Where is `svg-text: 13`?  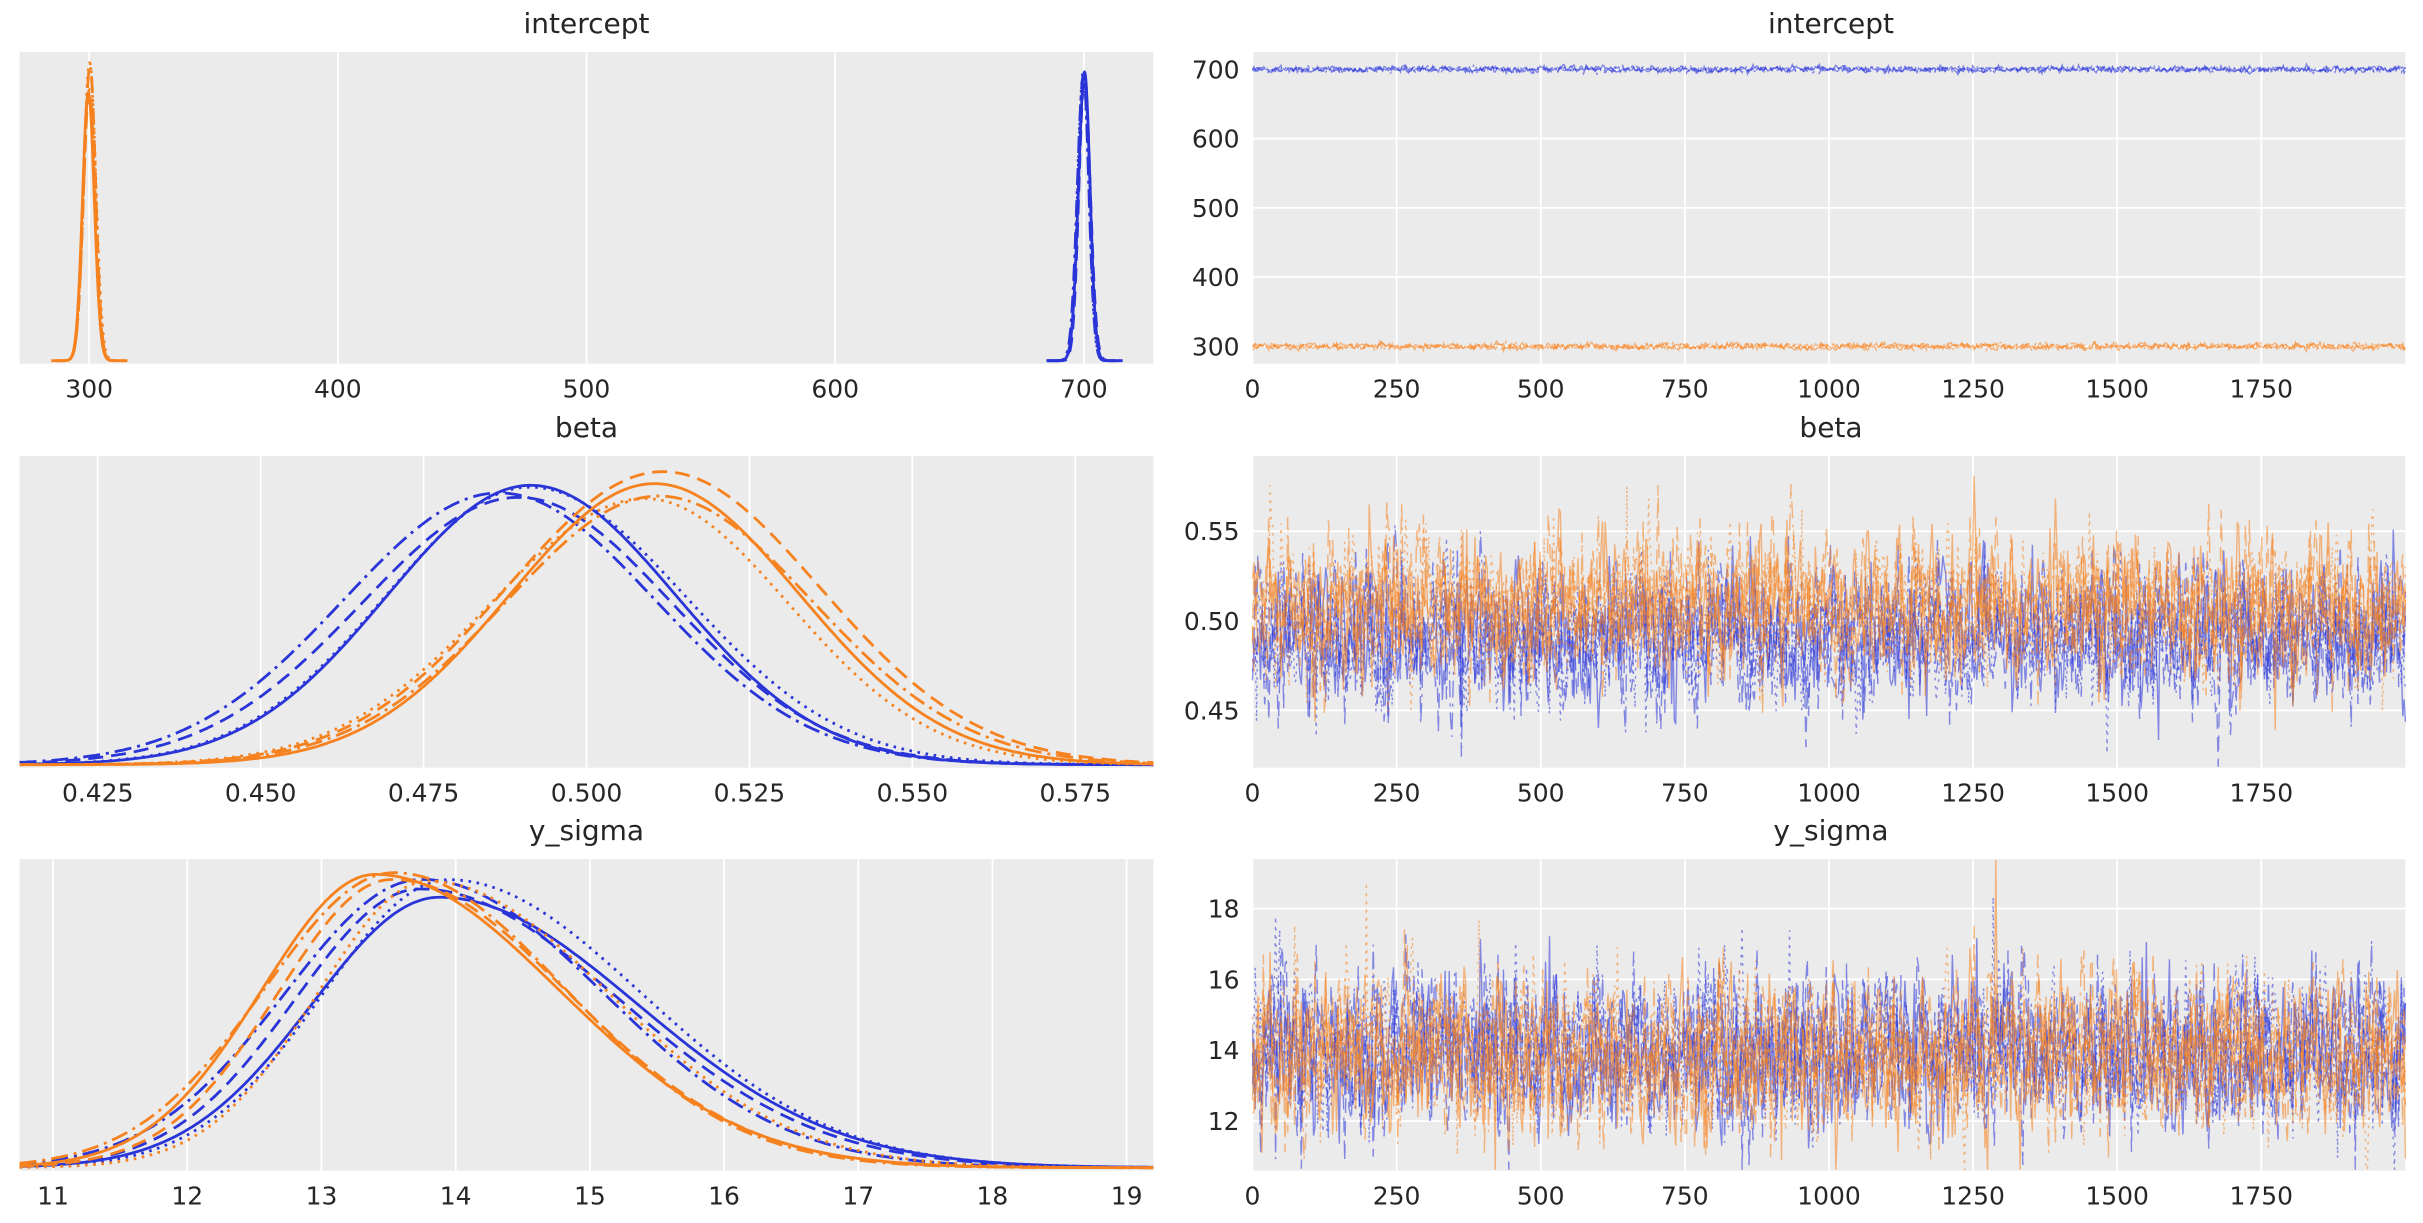 svg-text: 13 is located at coordinates (322, 1196).